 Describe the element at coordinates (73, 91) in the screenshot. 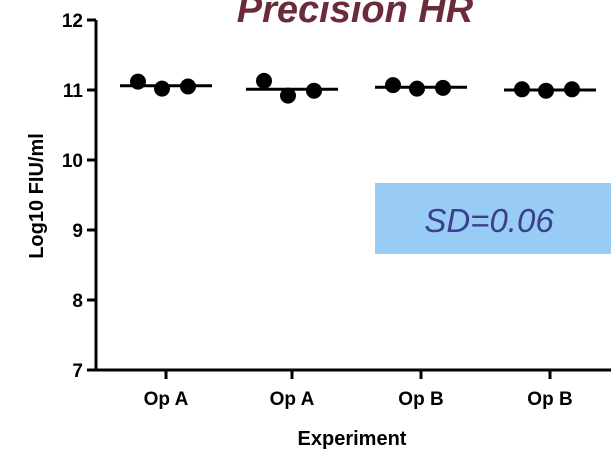

I see `y-tick-label: 11` at that location.